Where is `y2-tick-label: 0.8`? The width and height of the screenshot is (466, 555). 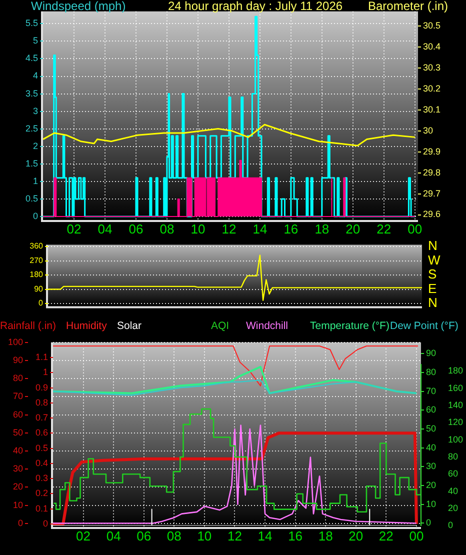 y2-tick-label: 0.8 is located at coordinates (41, 402).